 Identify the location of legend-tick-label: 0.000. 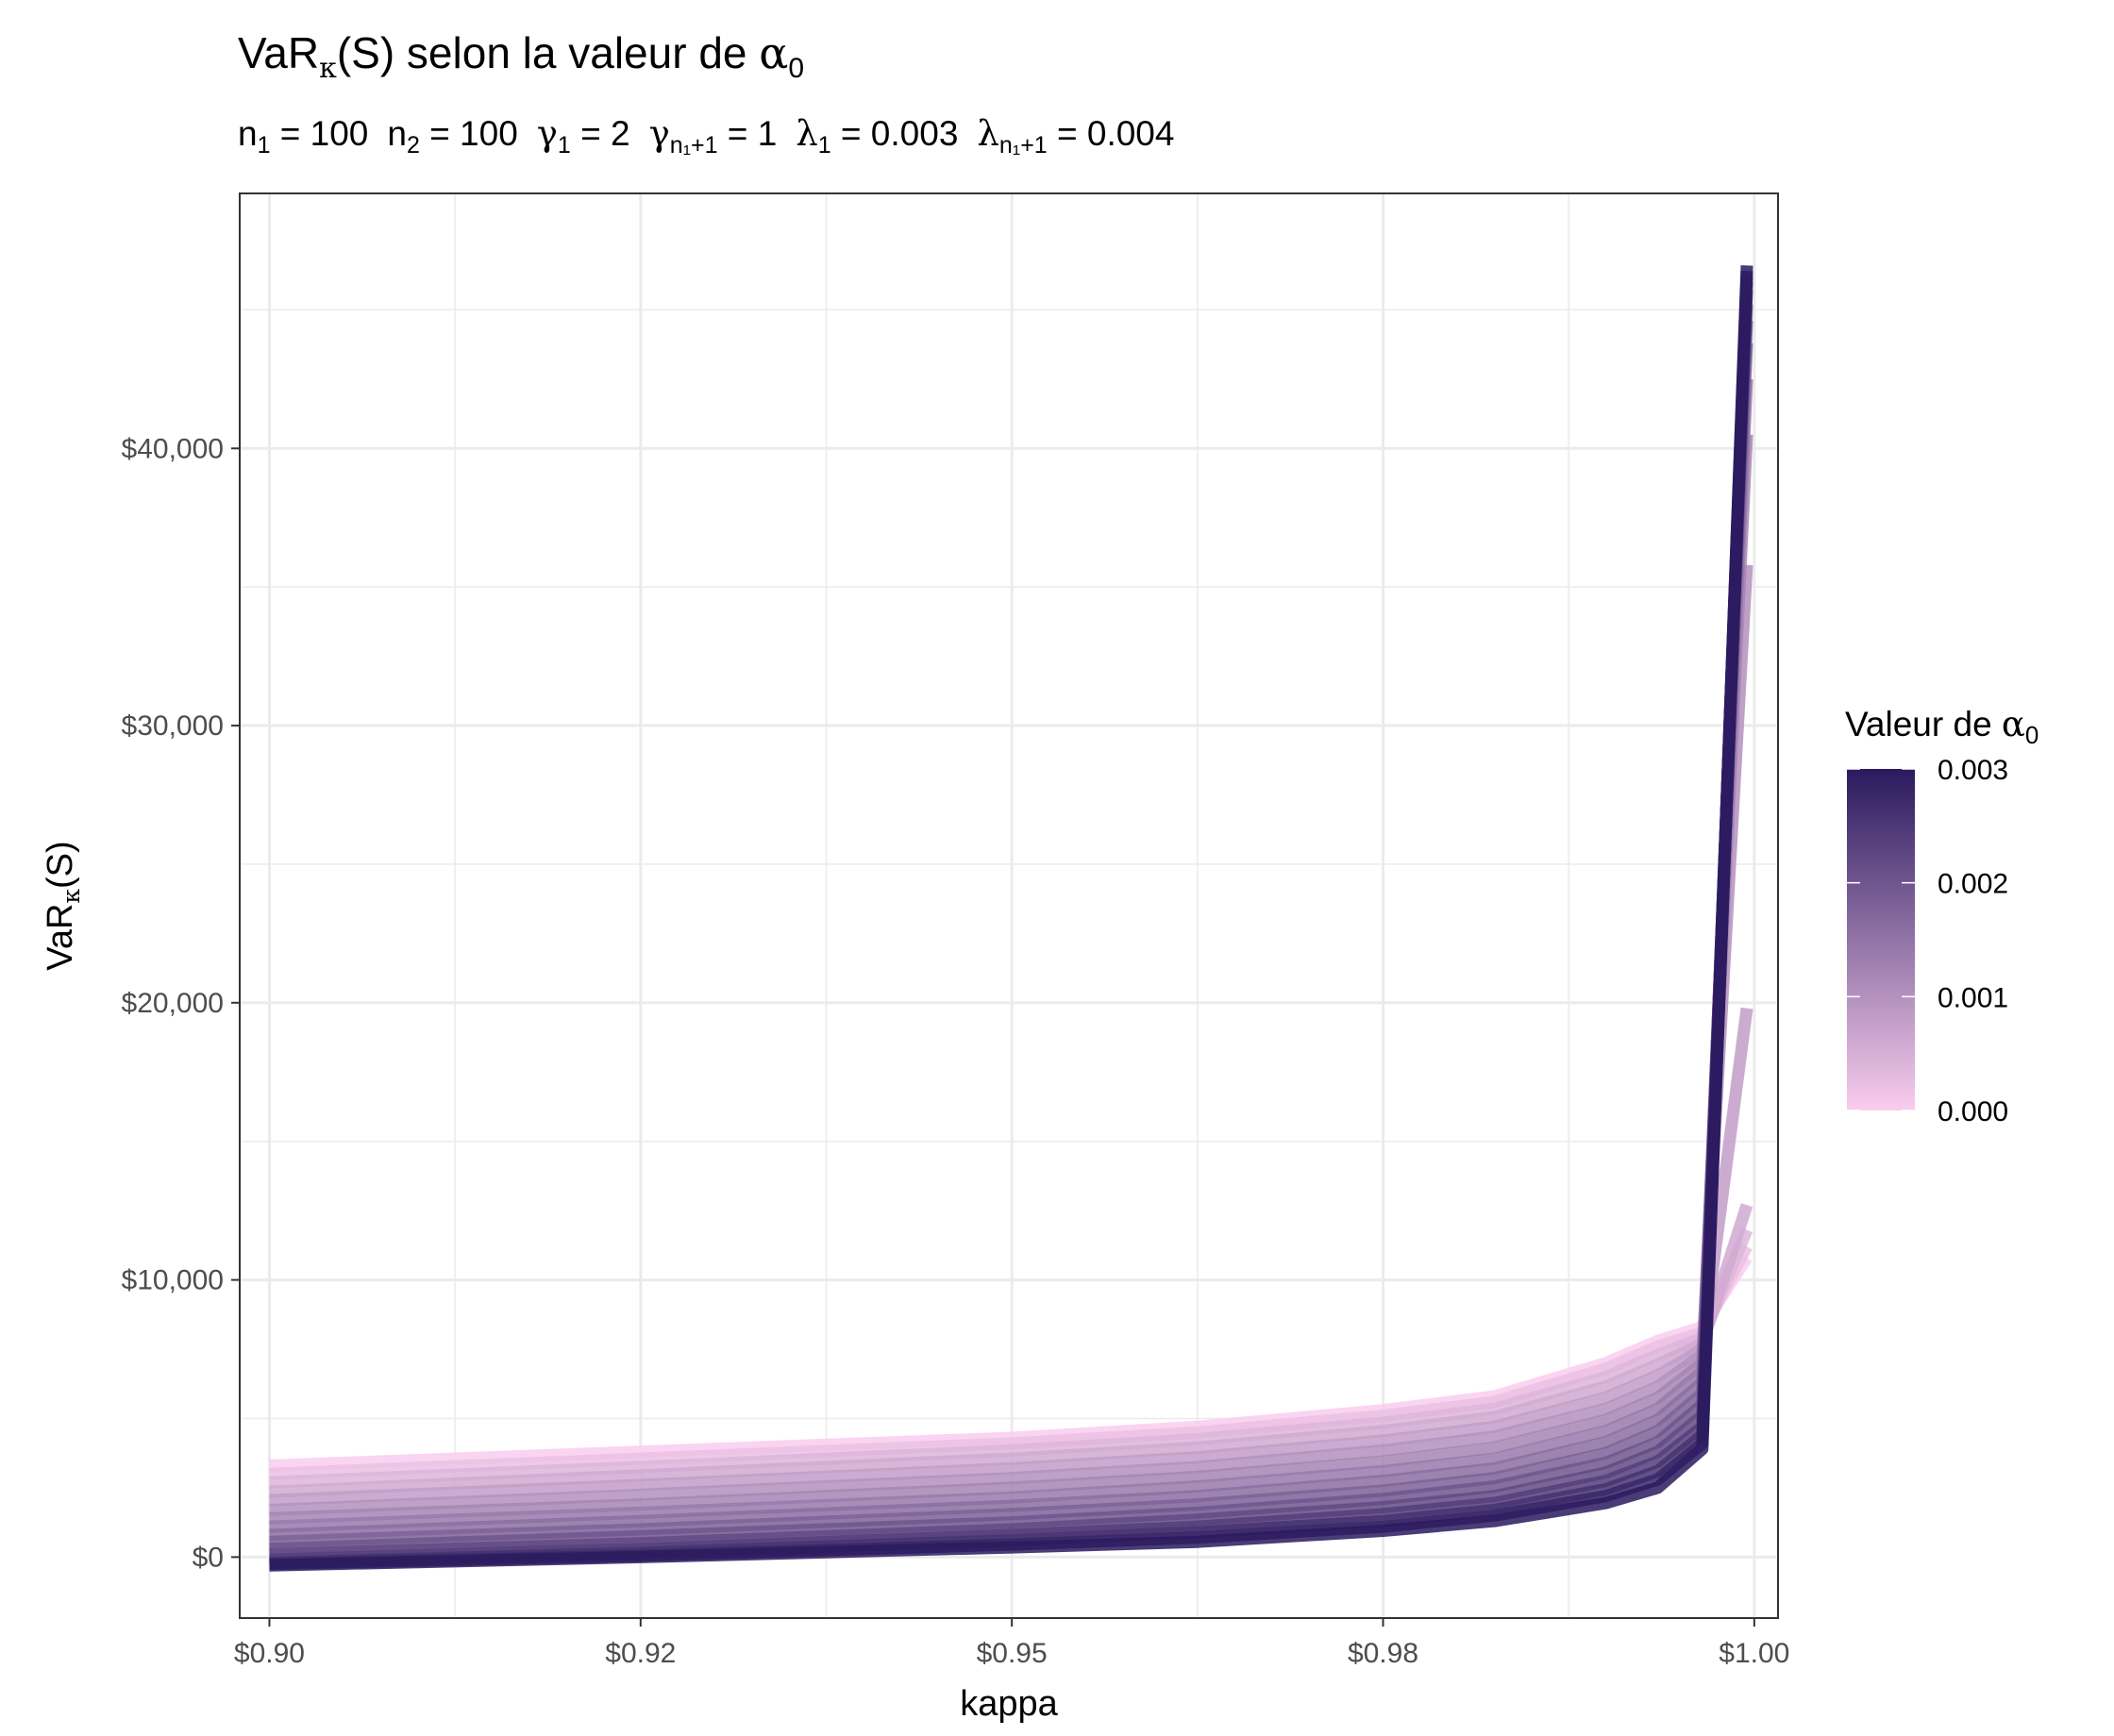
(1973, 1111).